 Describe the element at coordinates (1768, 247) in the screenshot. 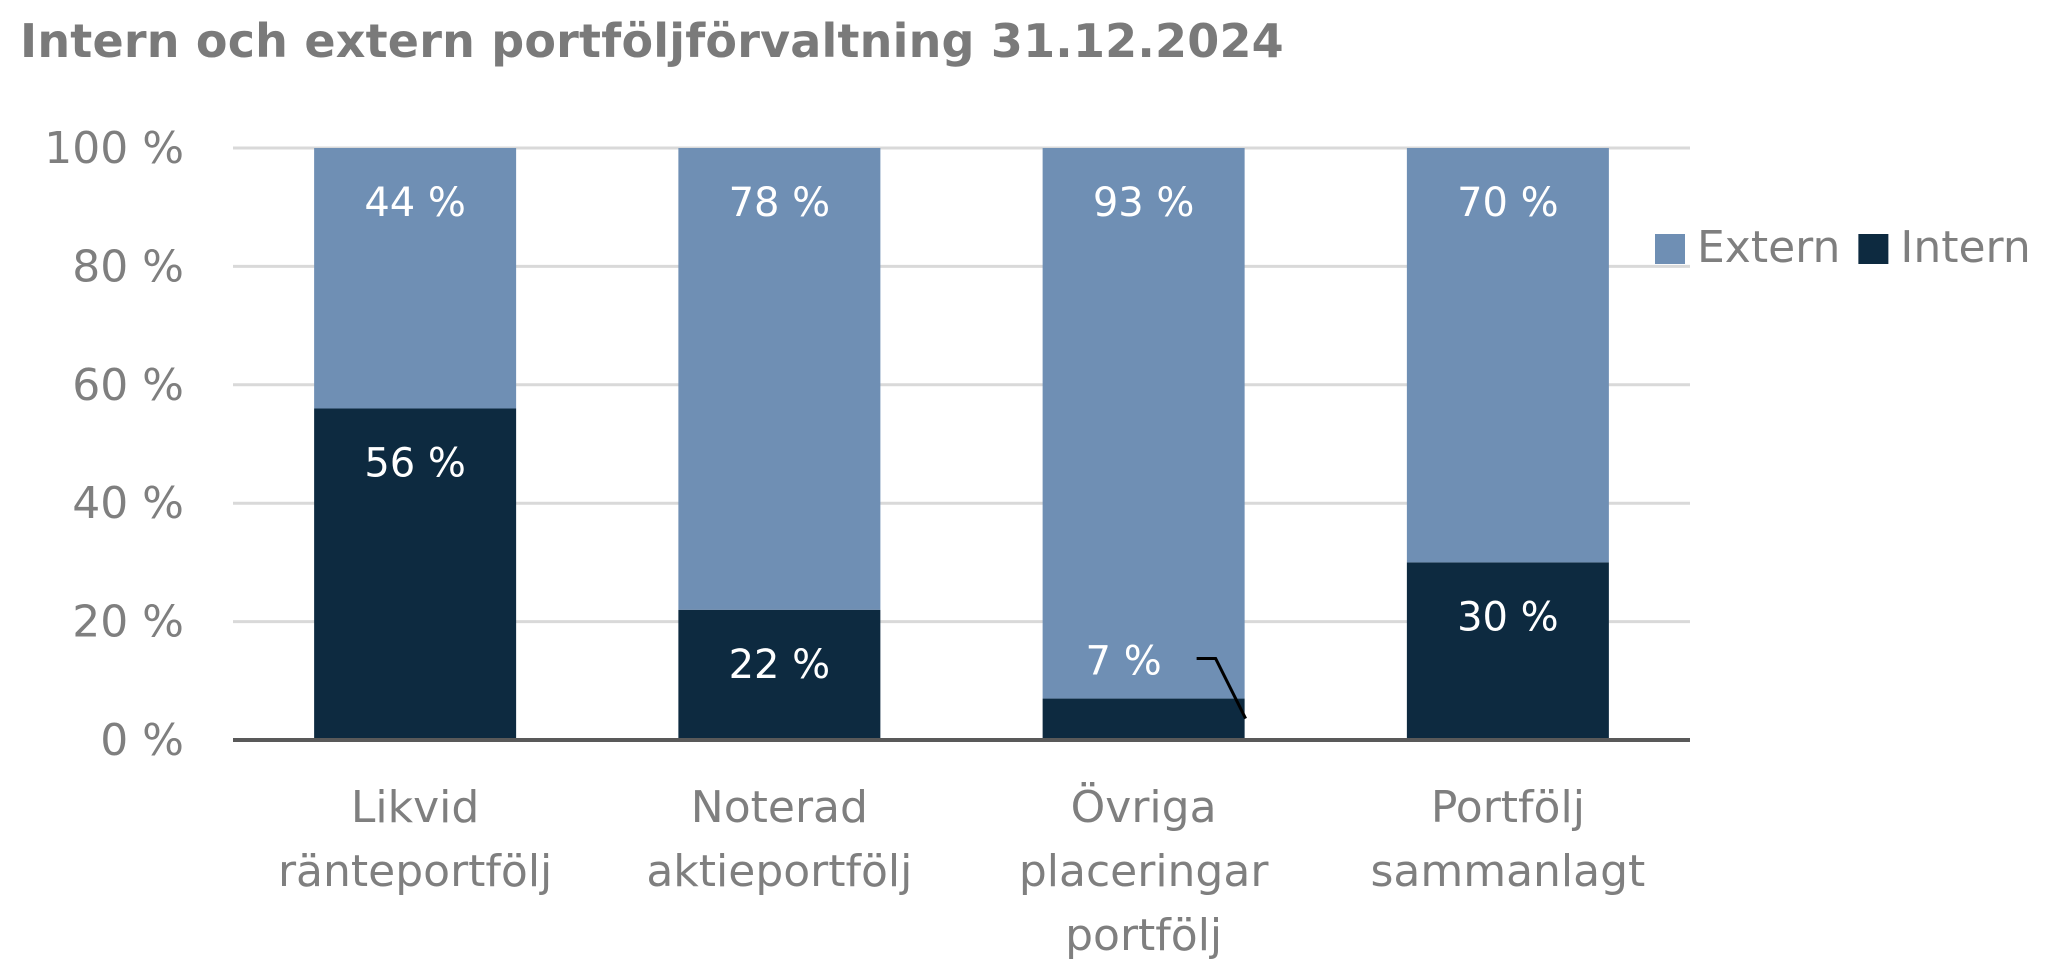

I see `legend-label-extern: Extern` at that location.